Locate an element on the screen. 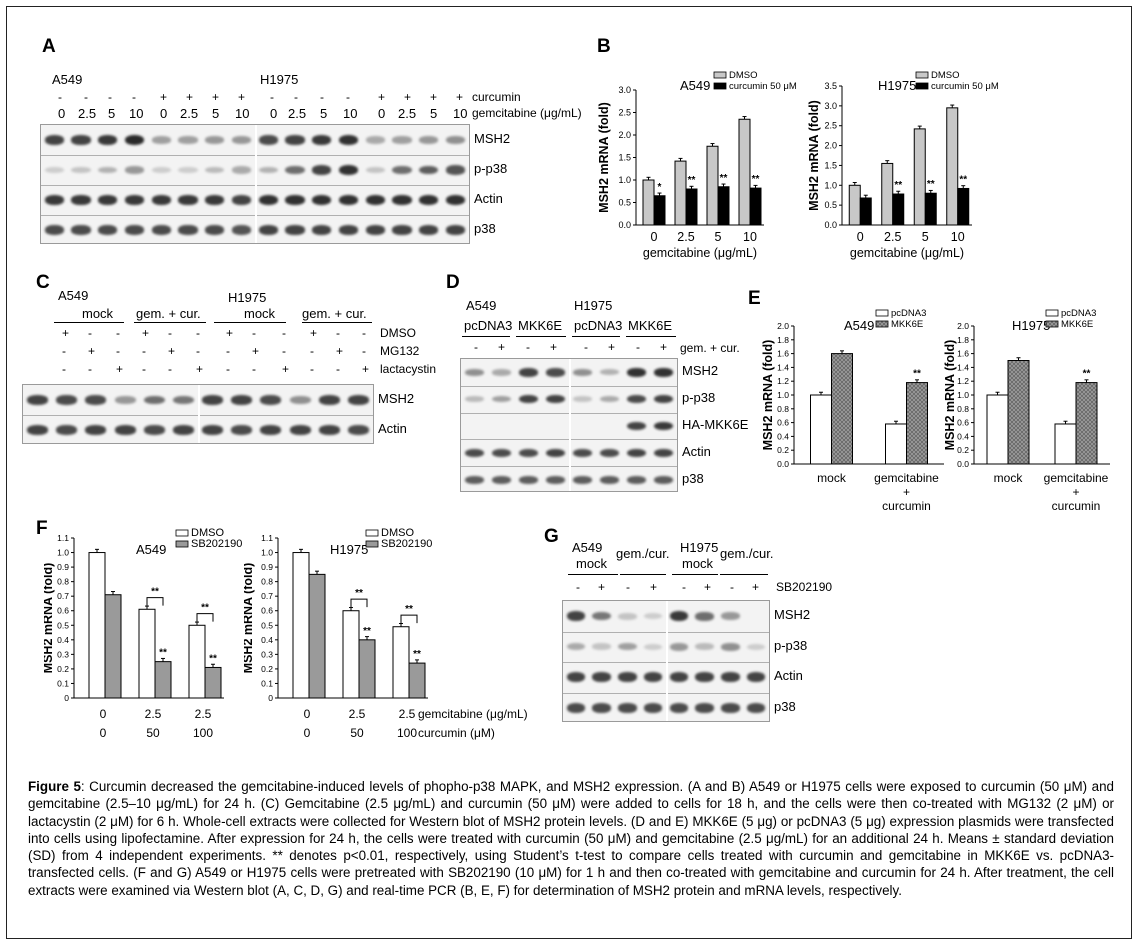  blot-label-msh2: MSH2 is located at coordinates (792, 615).